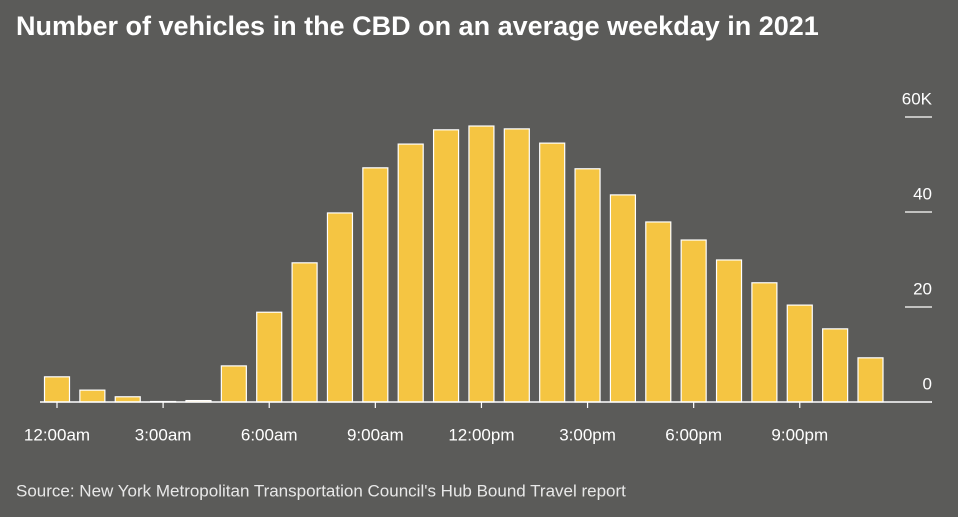 This screenshot has height=517, width=958. Describe the element at coordinates (799, 434) in the screenshot. I see `x-tick-label: 9:00pm` at that location.